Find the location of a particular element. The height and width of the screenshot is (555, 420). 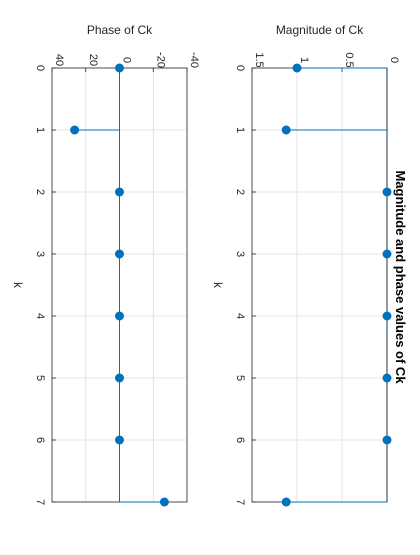

magnitude-k-tick-label: 5 is located at coordinates (240, 378).